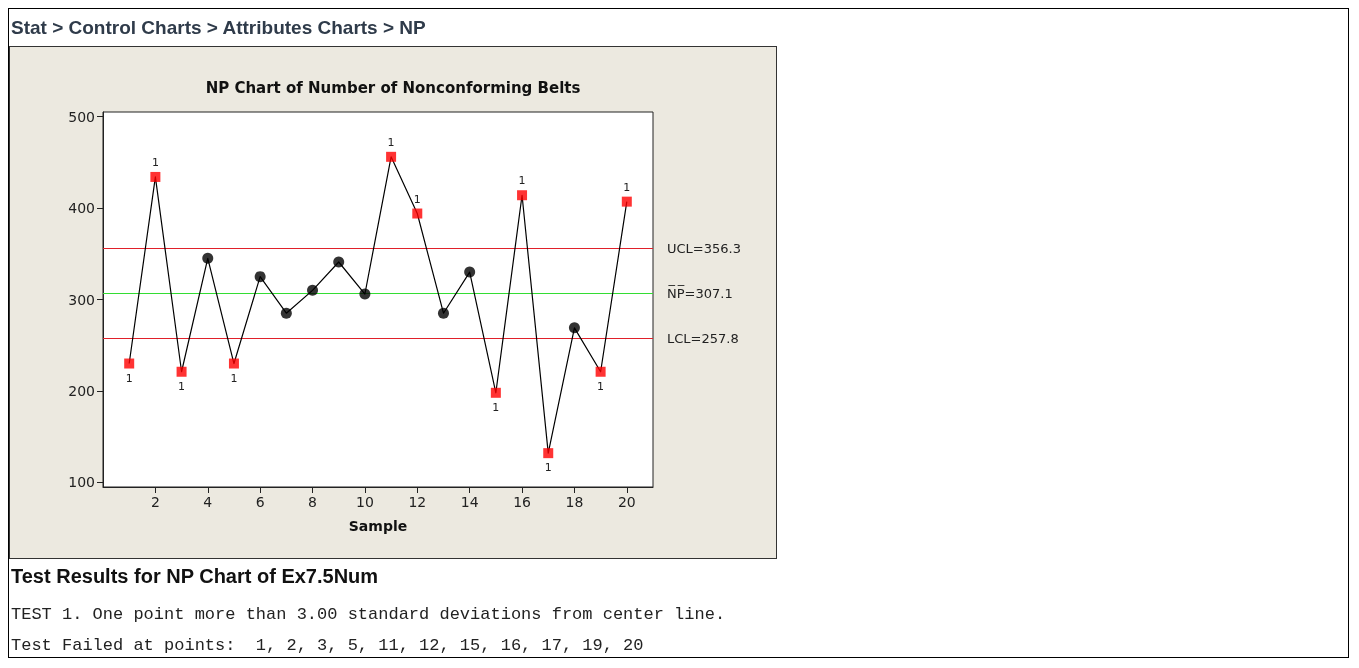  What do you see at coordinates (312, 502) in the screenshot?
I see `x-tick-label: 8` at bounding box center [312, 502].